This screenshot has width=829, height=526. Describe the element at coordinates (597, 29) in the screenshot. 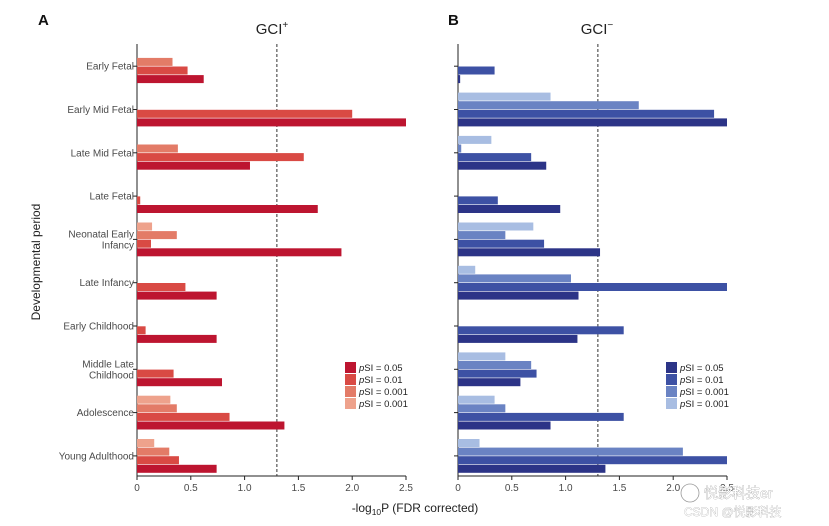

I see `panel-title: GCI−` at that location.